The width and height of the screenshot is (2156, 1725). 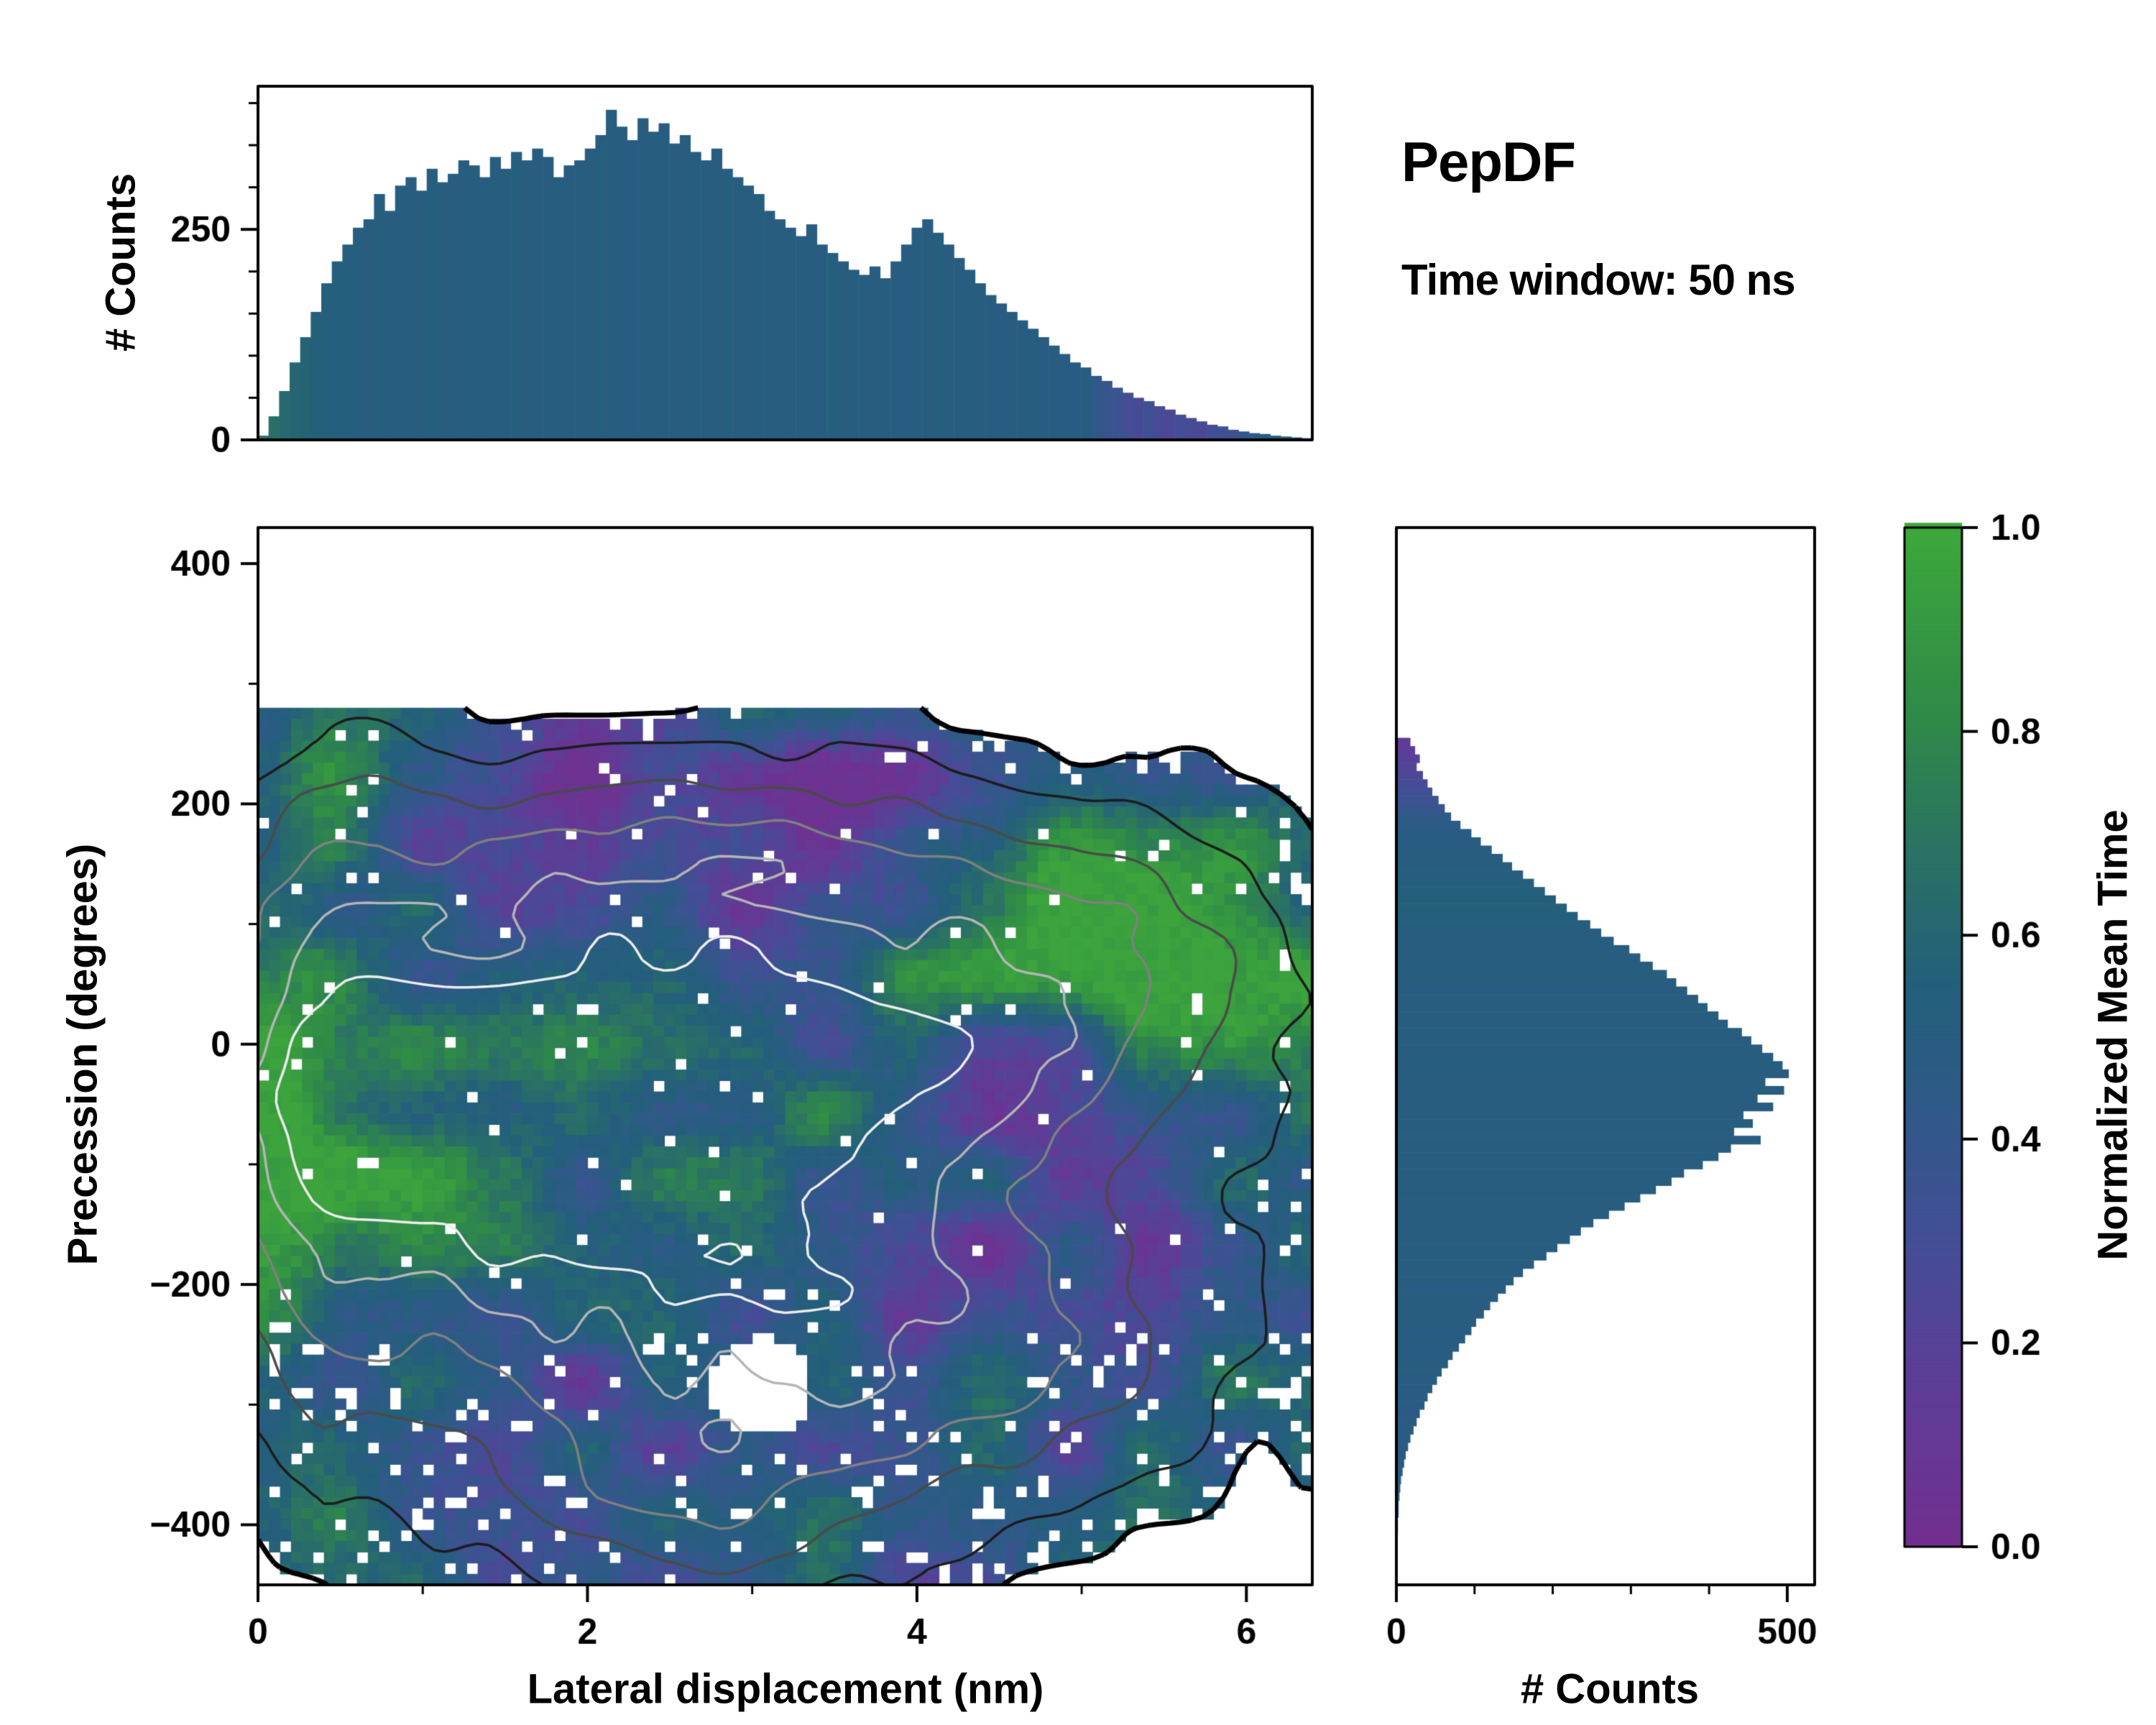 I want to click on main-xlabel: Lateral displacement (nm), so click(x=785, y=1689).